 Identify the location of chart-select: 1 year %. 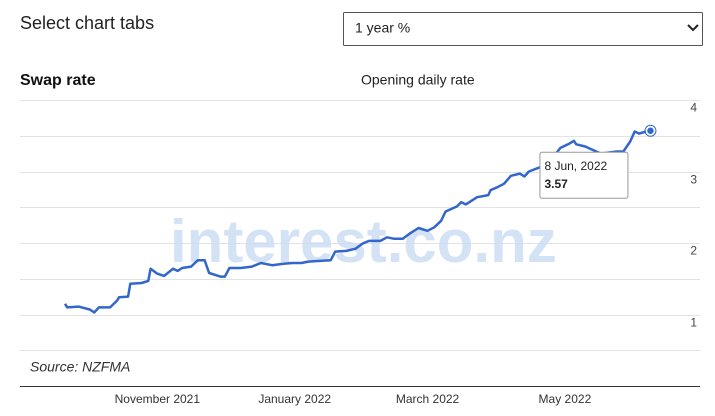
(523, 29).